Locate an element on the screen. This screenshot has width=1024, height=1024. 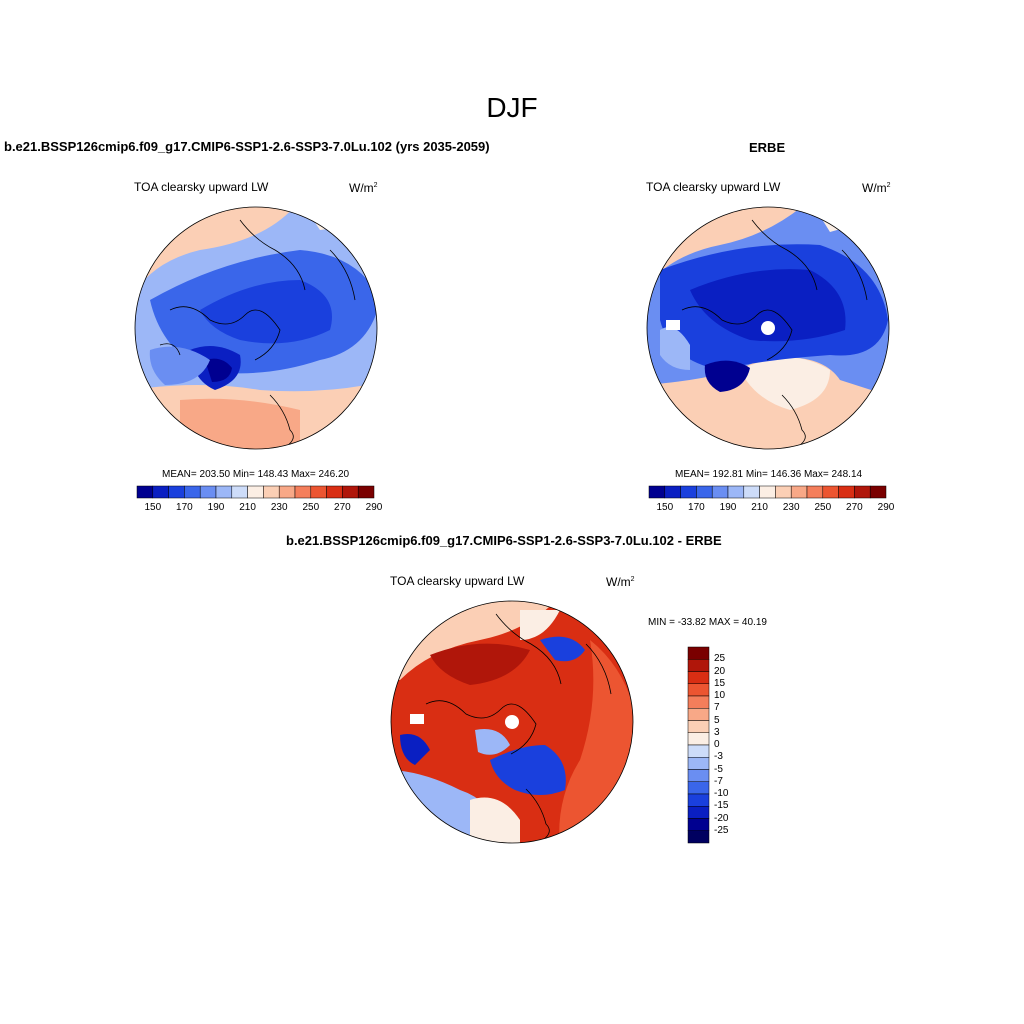
colorbar-tick-label: 5 is located at coordinates (717, 720).